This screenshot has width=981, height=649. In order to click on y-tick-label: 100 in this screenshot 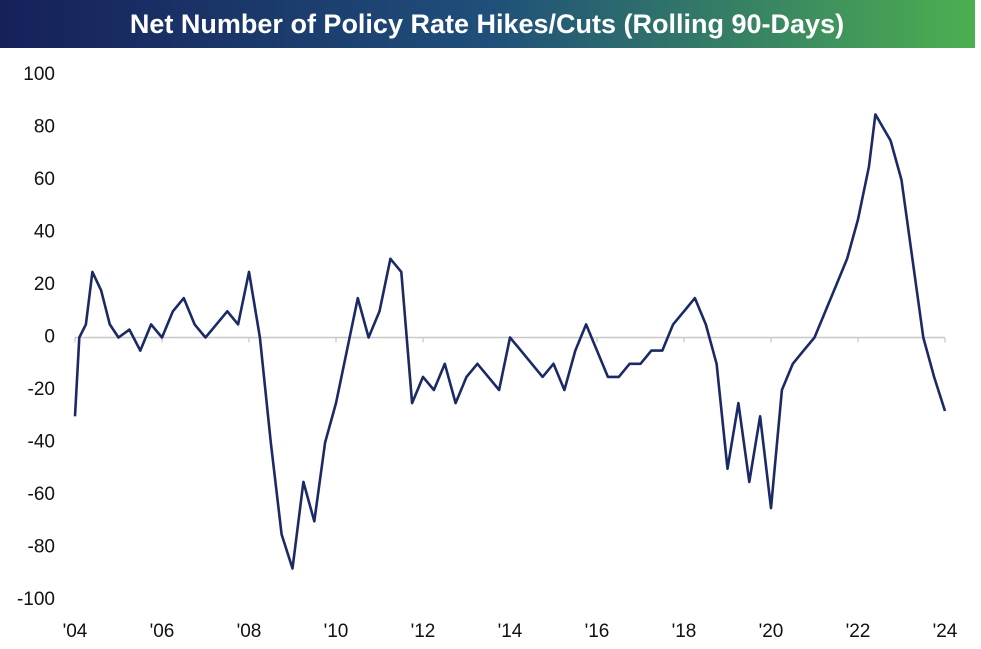, I will do `click(39, 74)`.